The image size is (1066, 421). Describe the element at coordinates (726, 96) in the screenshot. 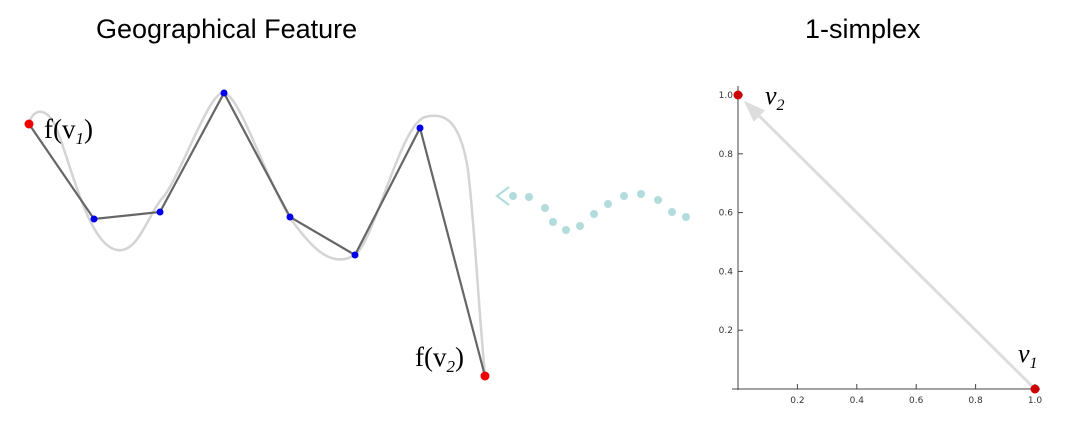

I see `y-tick-label: 1.0` at that location.